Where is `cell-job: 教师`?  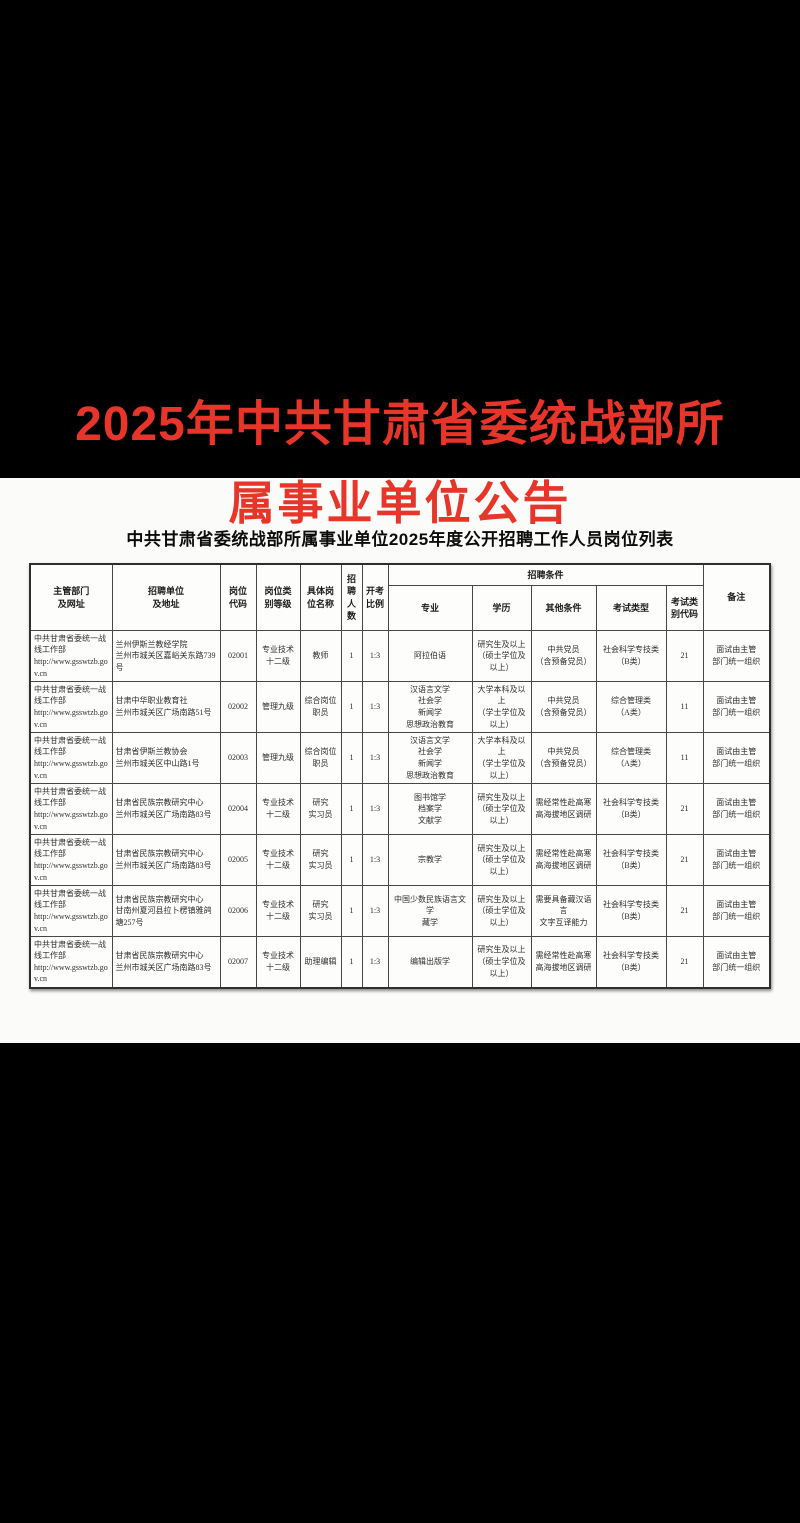 cell-job: 教师 is located at coordinates (320, 656).